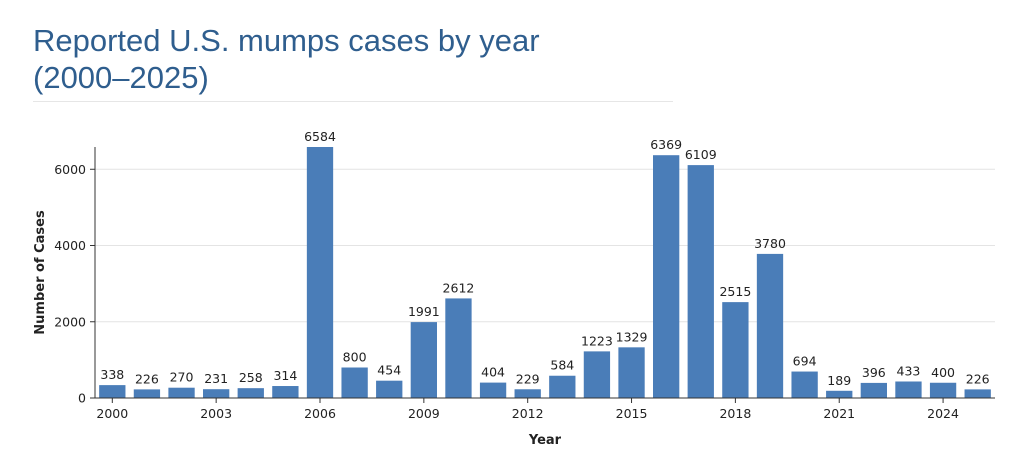  Describe the element at coordinates (632, 336) in the screenshot. I see `value-label-2015: 1329` at that location.